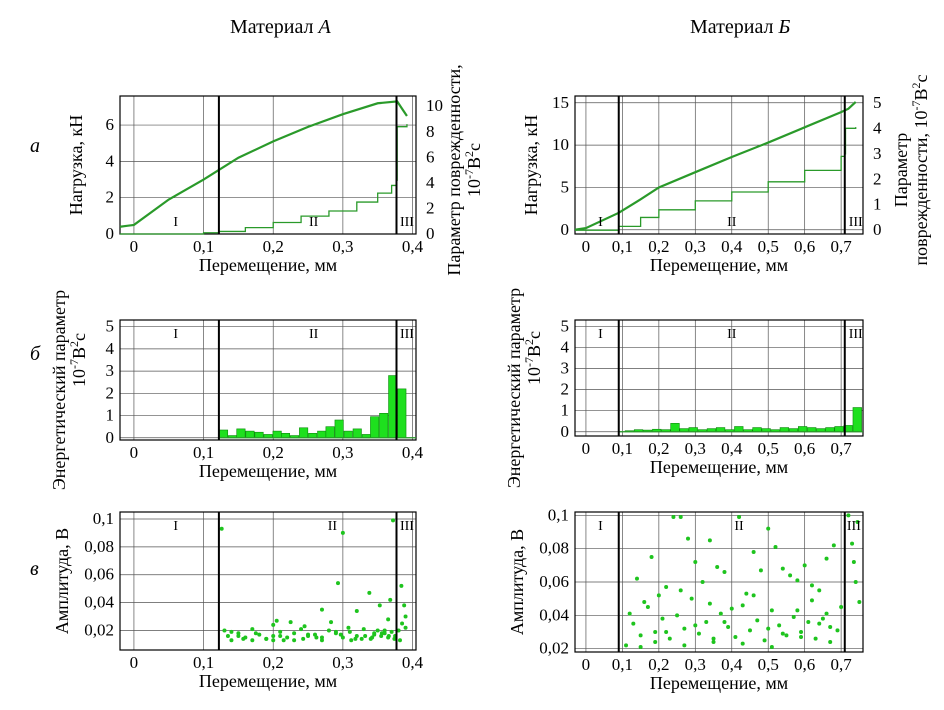  I want to click on row-label-c: в, so click(34, 569).